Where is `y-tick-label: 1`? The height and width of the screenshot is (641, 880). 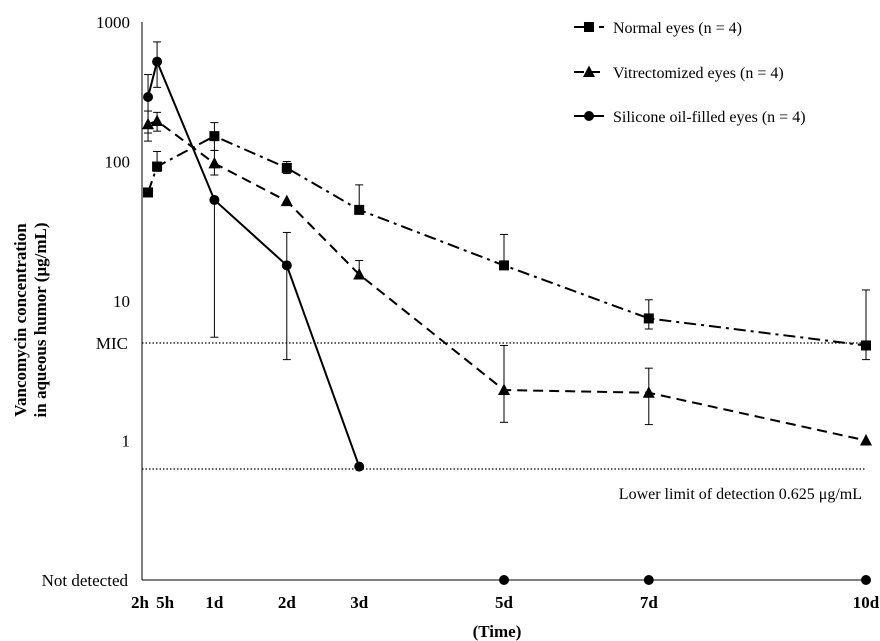 y-tick-label: 1 is located at coordinates (126, 441).